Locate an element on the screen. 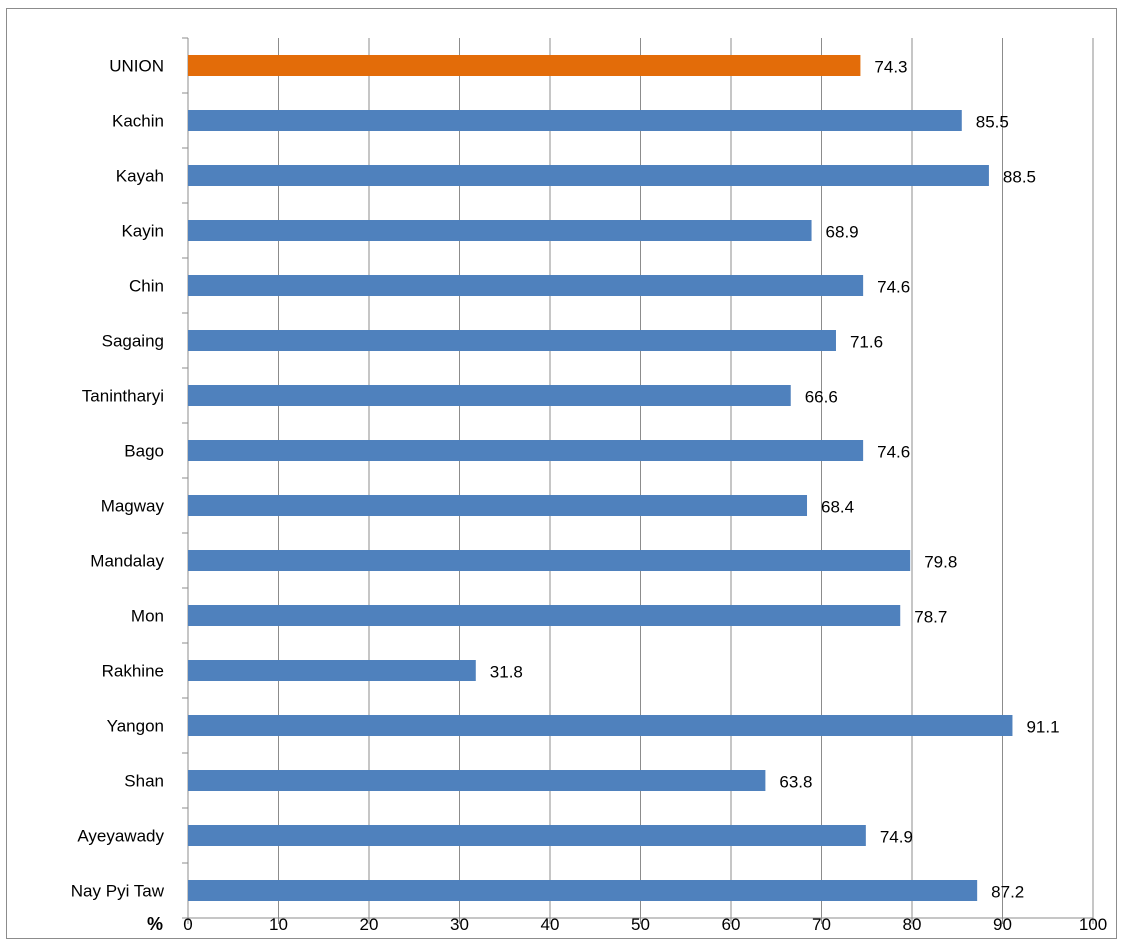  x-tick-label: 50 is located at coordinates (640, 924).